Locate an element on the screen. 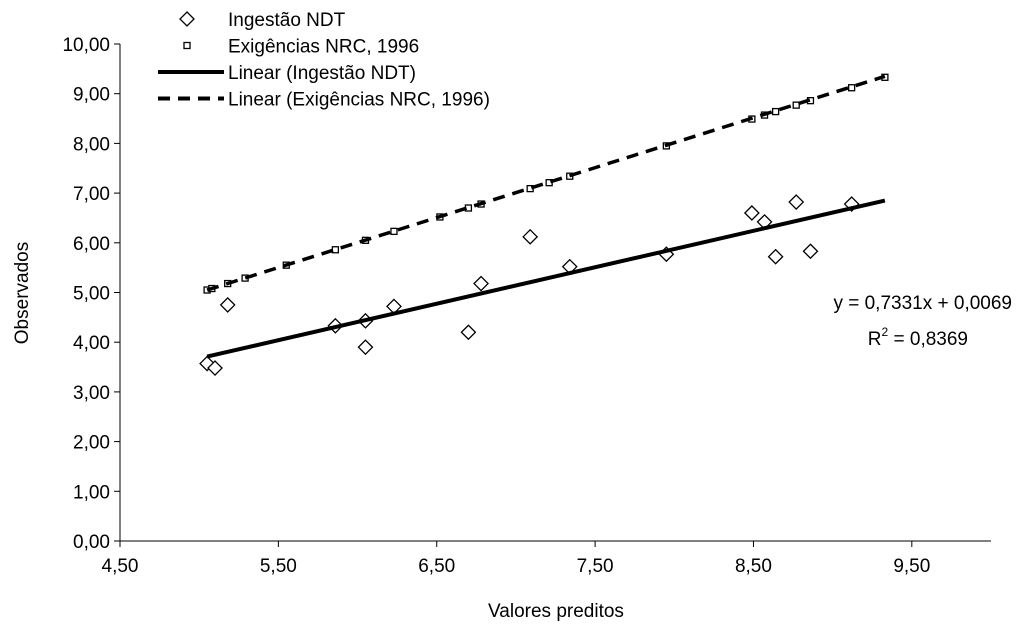  x-axis-label: Valores preditos is located at coordinates (556, 611).